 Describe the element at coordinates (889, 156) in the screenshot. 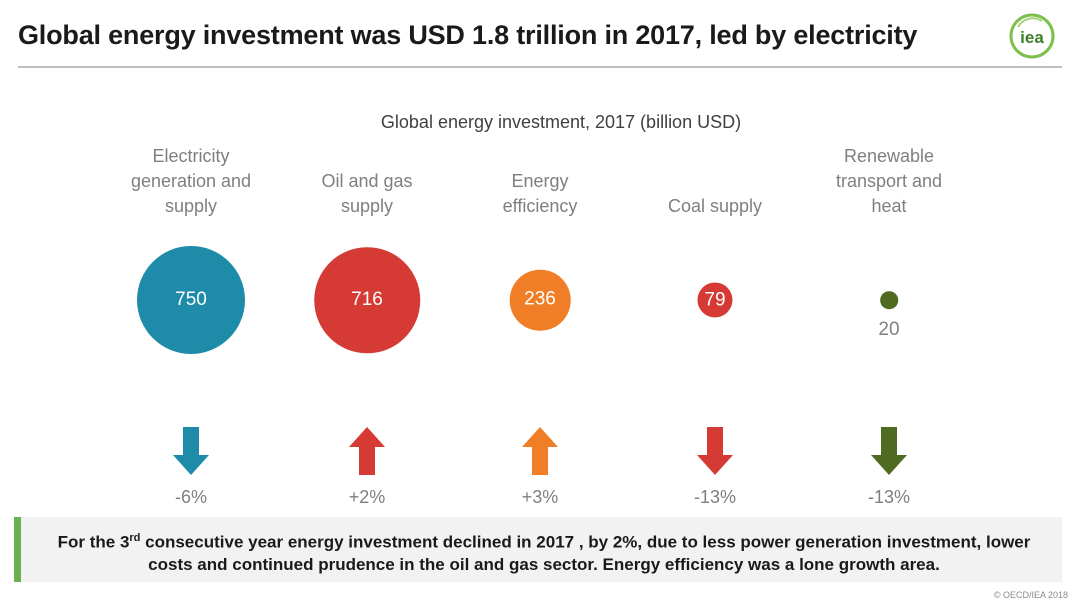

I see `category-label-line: Renewable` at that location.